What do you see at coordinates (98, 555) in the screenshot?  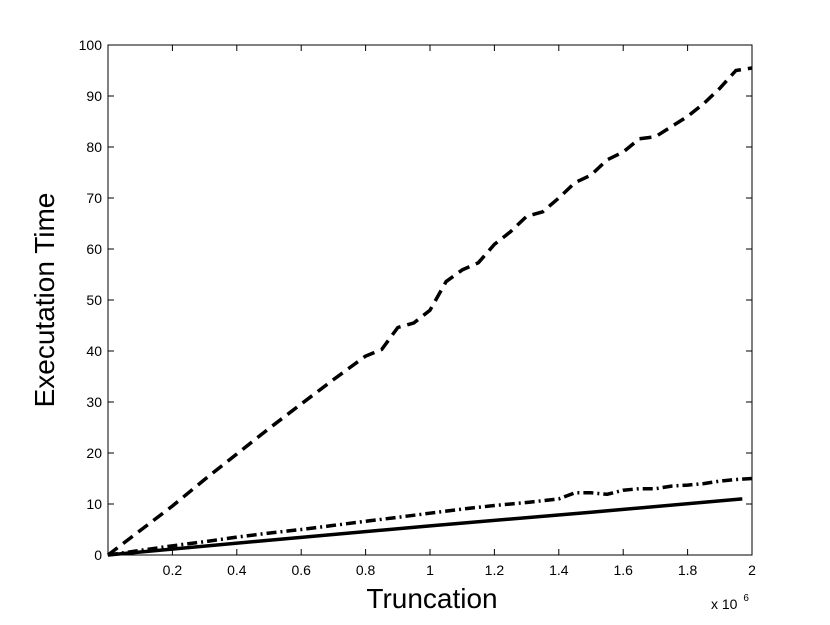 I see `y-tick-label: 0` at bounding box center [98, 555].